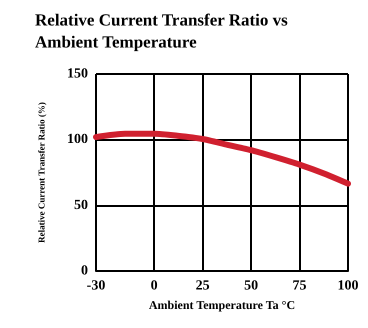  I want to click on x-tick-label: -30, so click(96, 286).